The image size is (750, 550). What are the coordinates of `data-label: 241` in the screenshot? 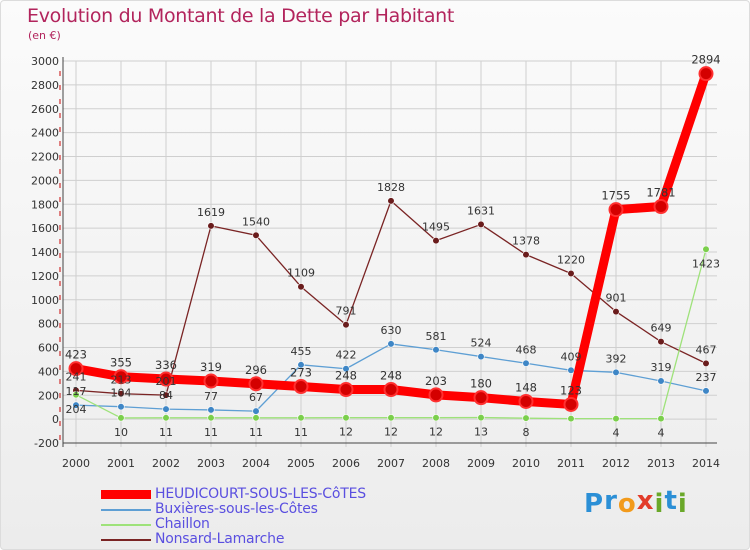 It's located at (76, 376).